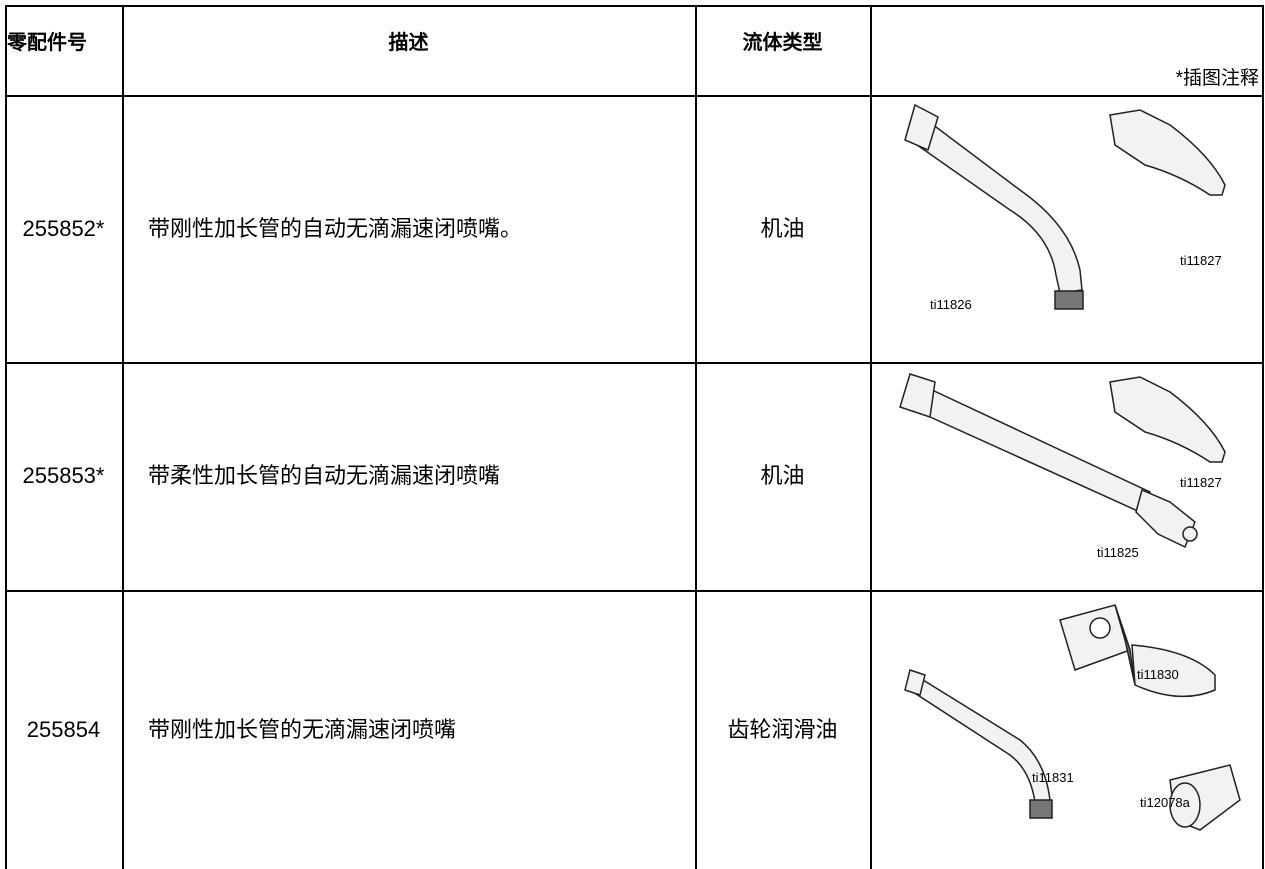  What do you see at coordinates (324, 475) in the screenshot?
I see `description: 带柔性加长管的自动无滴漏速闭喷嘴` at bounding box center [324, 475].